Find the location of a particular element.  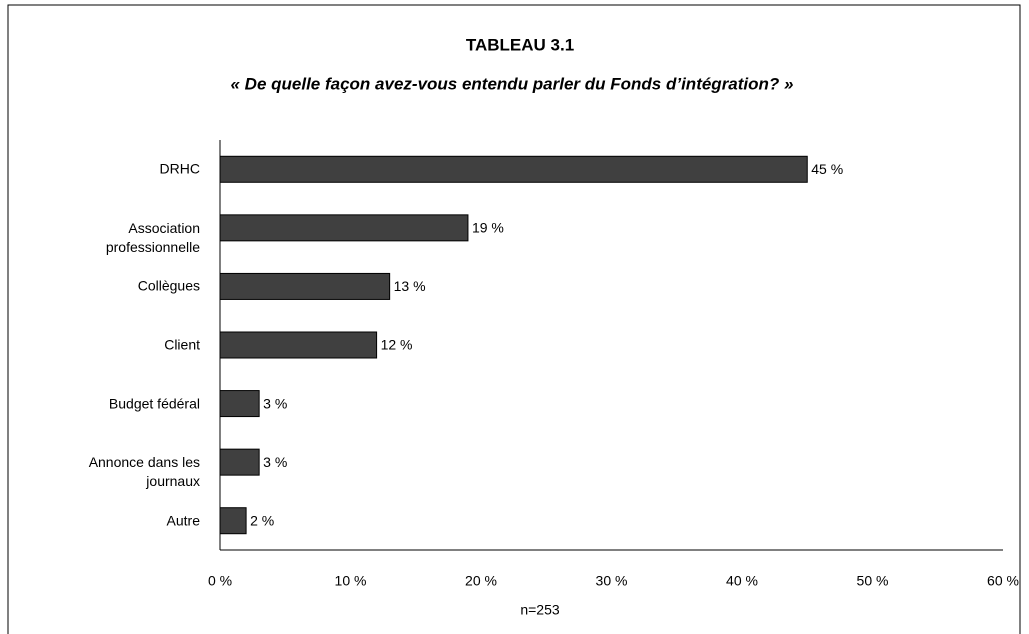

x-tick-label: 30 % is located at coordinates (612, 581).